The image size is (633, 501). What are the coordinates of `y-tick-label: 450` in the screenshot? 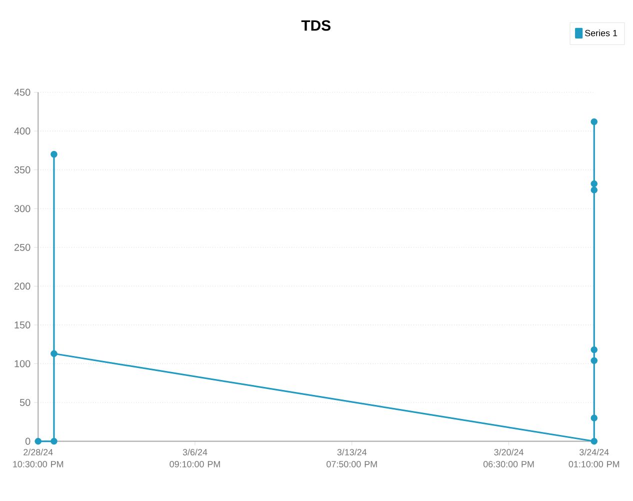 It's located at (22, 92).